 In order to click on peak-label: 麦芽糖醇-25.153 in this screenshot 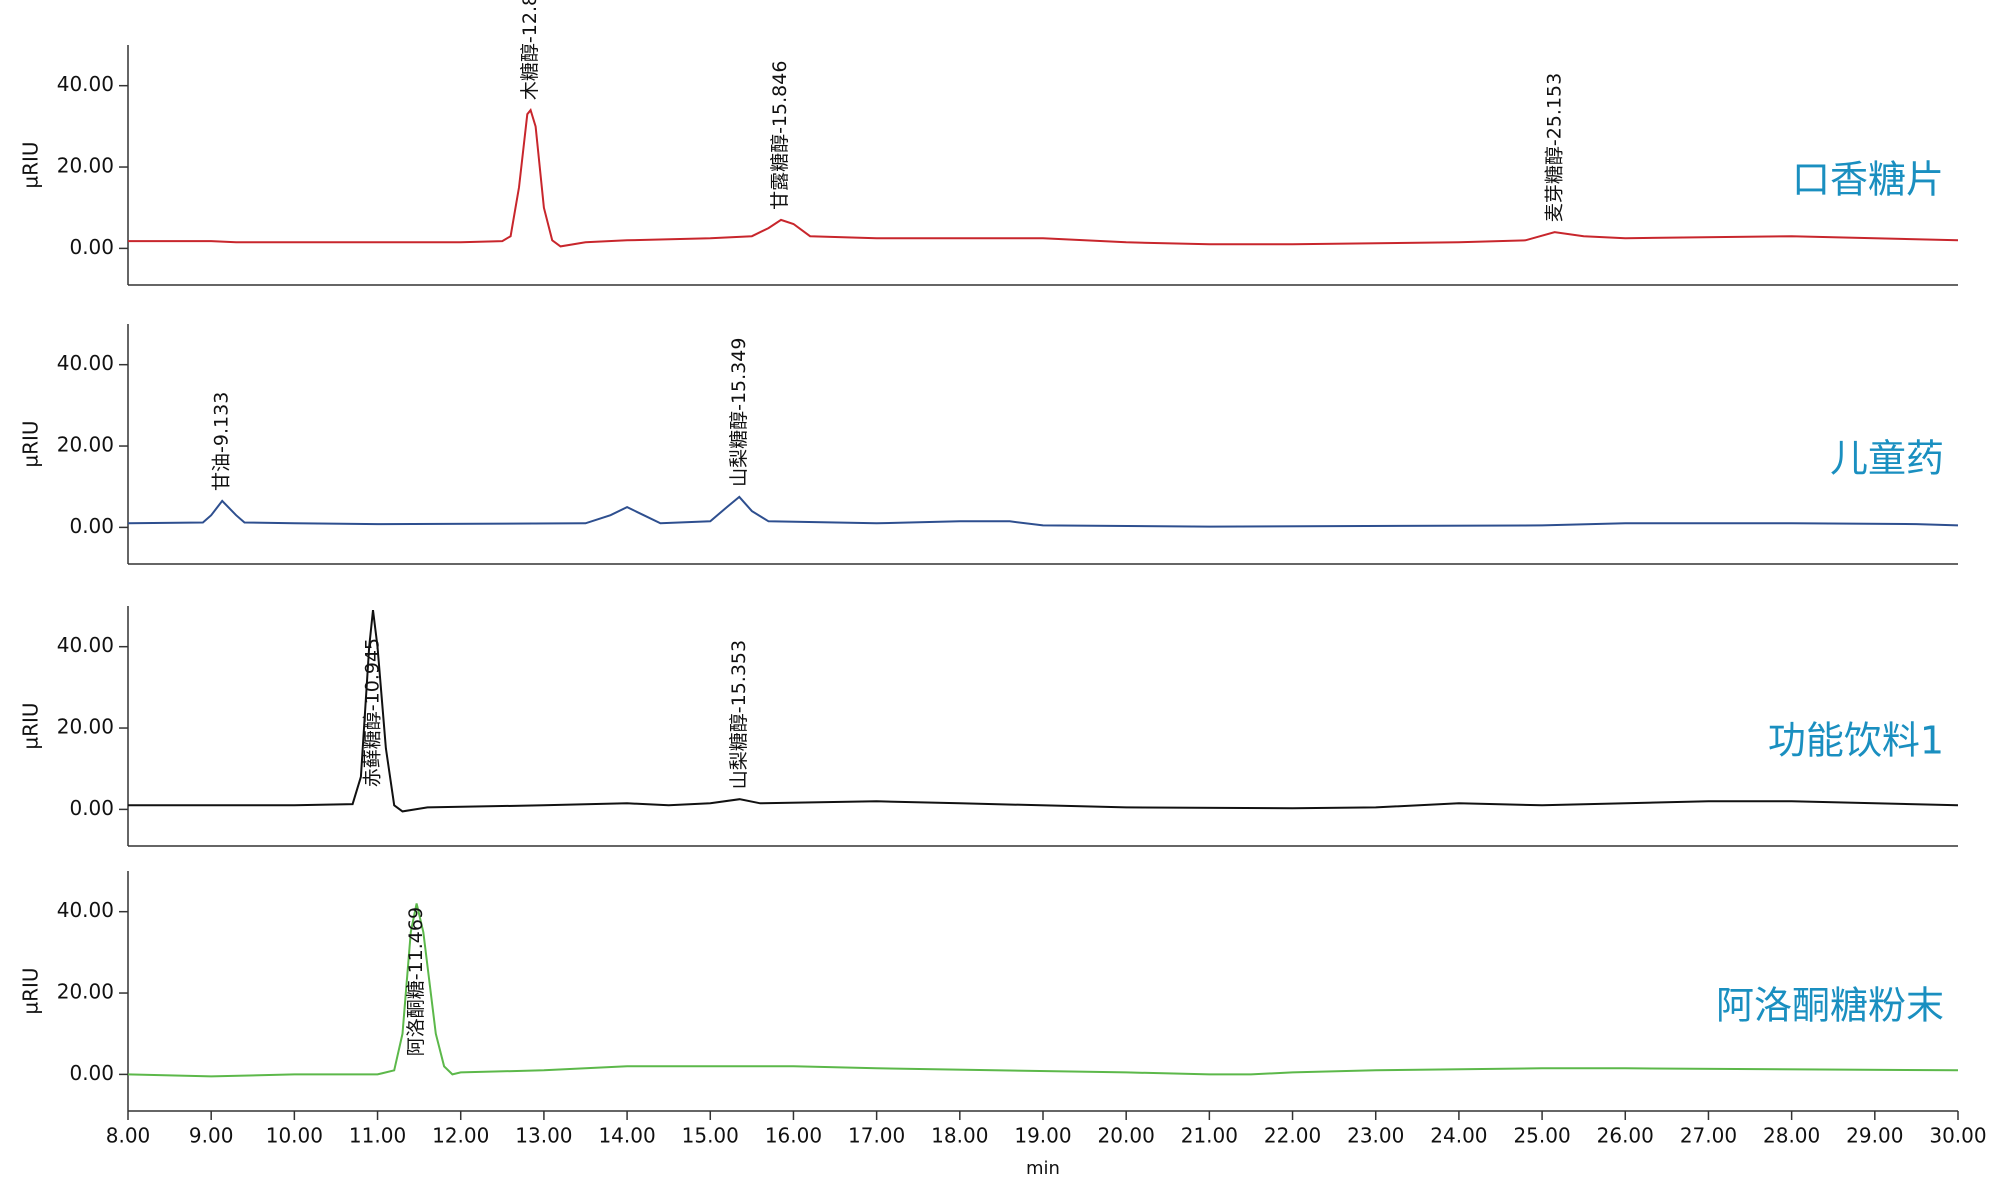, I will do `click(1554, 147)`.